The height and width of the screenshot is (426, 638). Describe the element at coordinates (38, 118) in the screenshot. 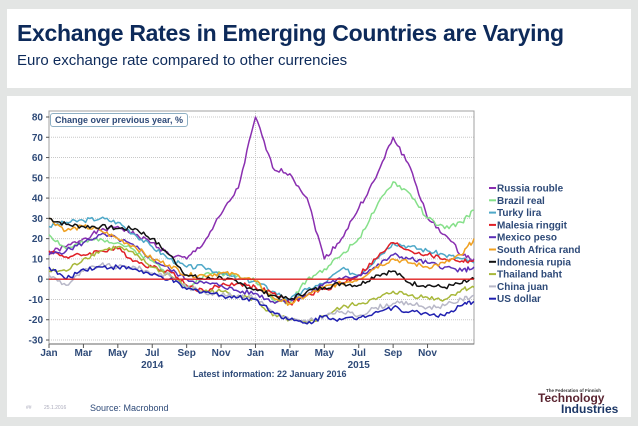

I see `ytick-label: 80` at that location.